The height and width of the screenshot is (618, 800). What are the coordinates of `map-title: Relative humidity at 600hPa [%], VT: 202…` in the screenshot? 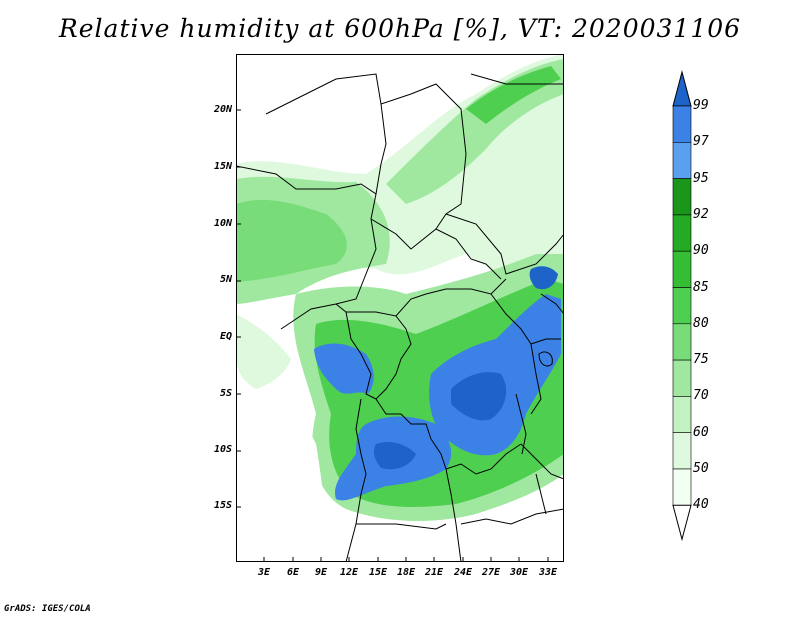 It's located at (400, 28).